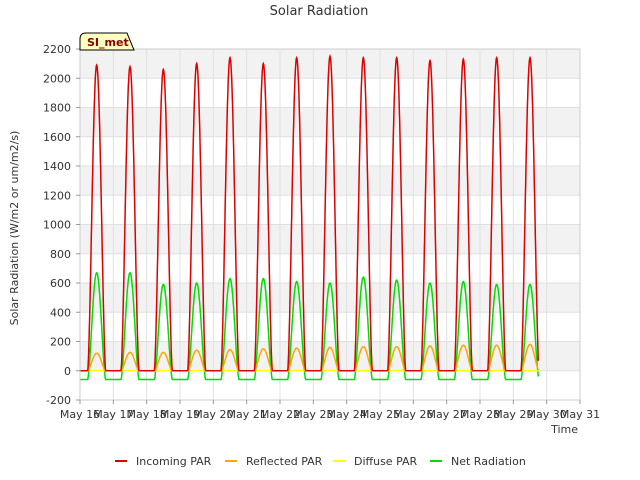 The width and height of the screenshot is (640, 480). Describe the element at coordinates (313, 414) in the screenshot. I see `x-tick-label: May 23` at that location.